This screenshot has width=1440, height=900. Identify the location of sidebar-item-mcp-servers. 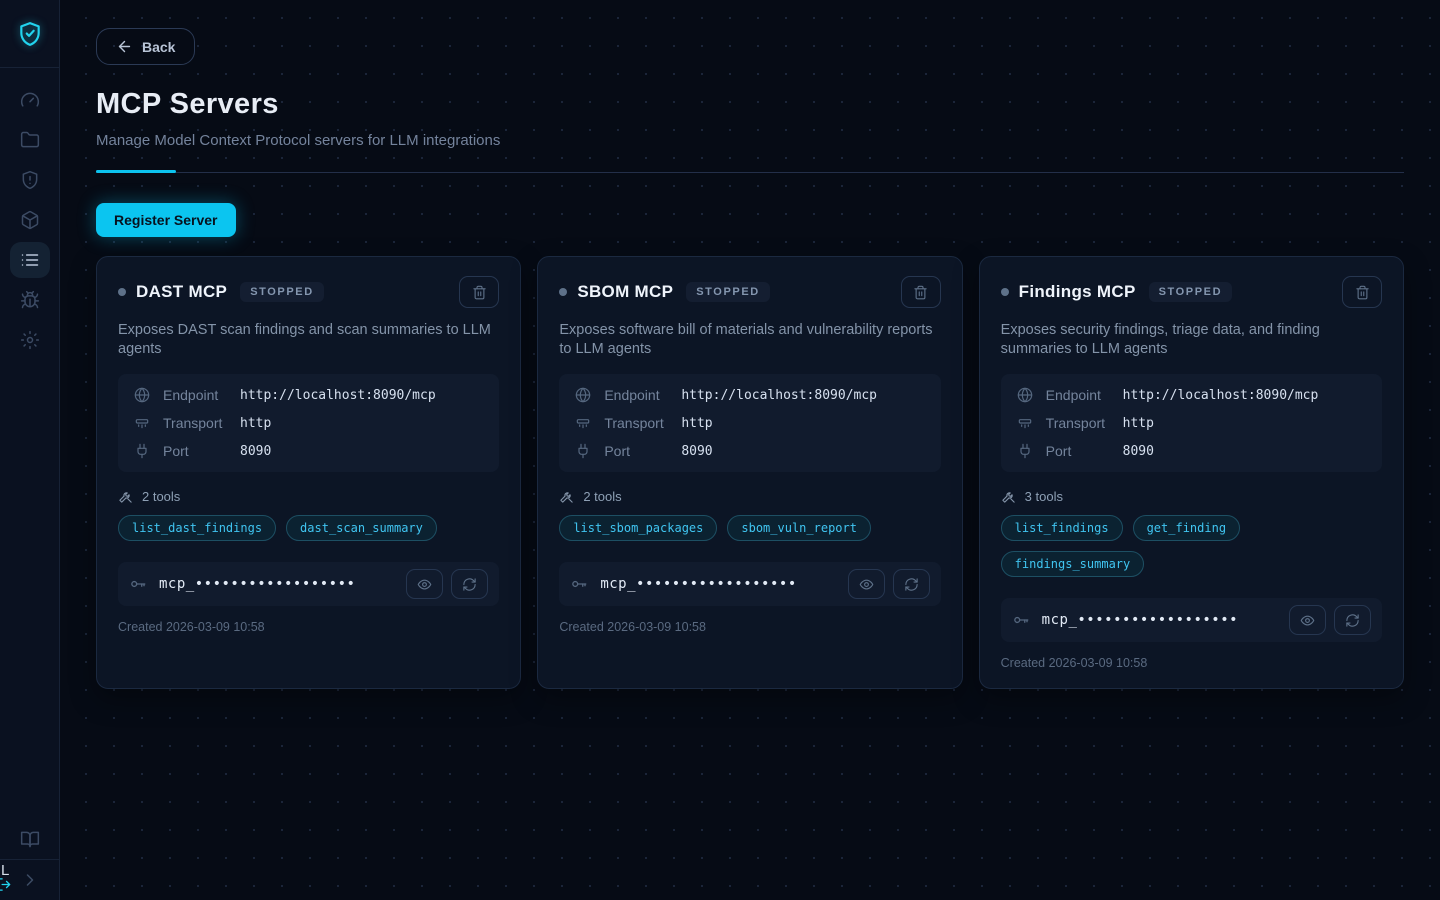
(30, 260).